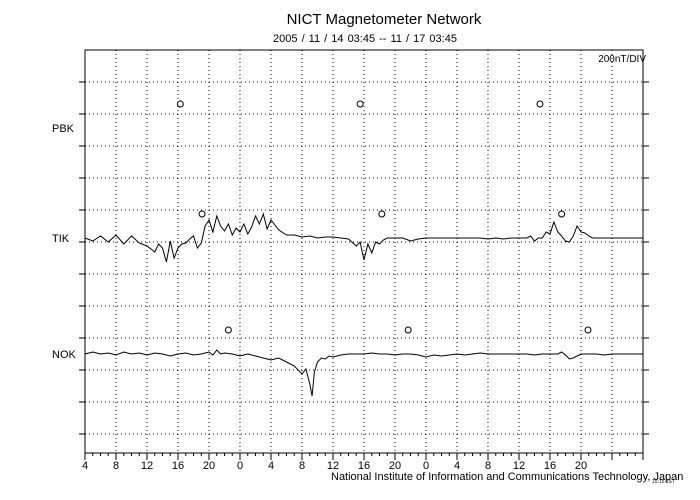  Describe the element at coordinates (663, 482) in the screenshot. I see `time-stamp: 15:15 JST` at that location.